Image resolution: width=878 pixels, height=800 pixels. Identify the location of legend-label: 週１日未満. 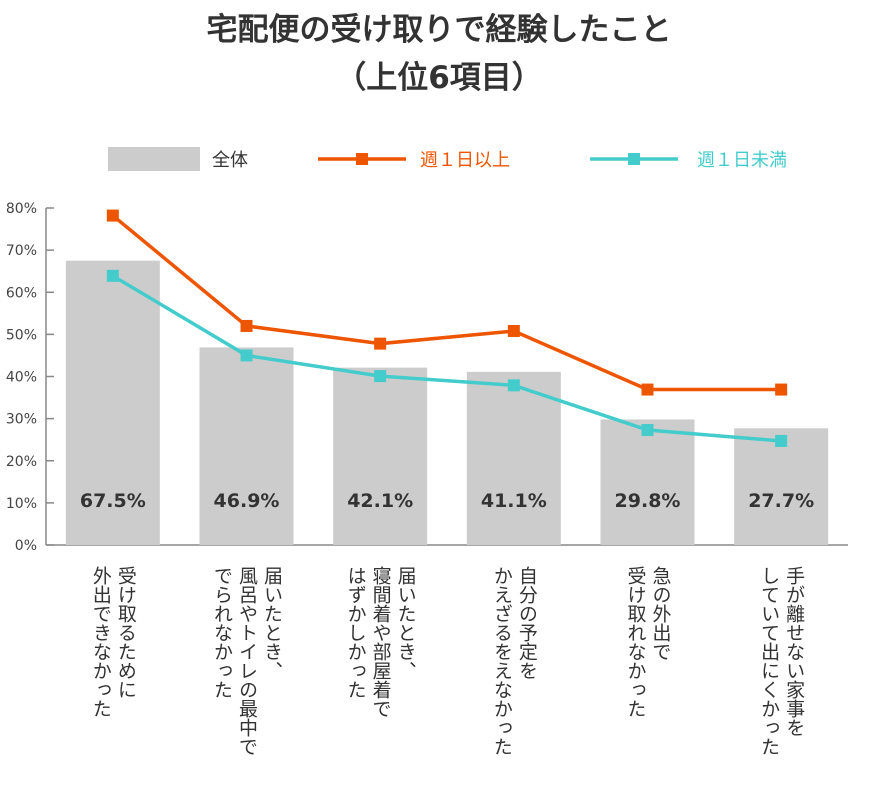
(742, 160).